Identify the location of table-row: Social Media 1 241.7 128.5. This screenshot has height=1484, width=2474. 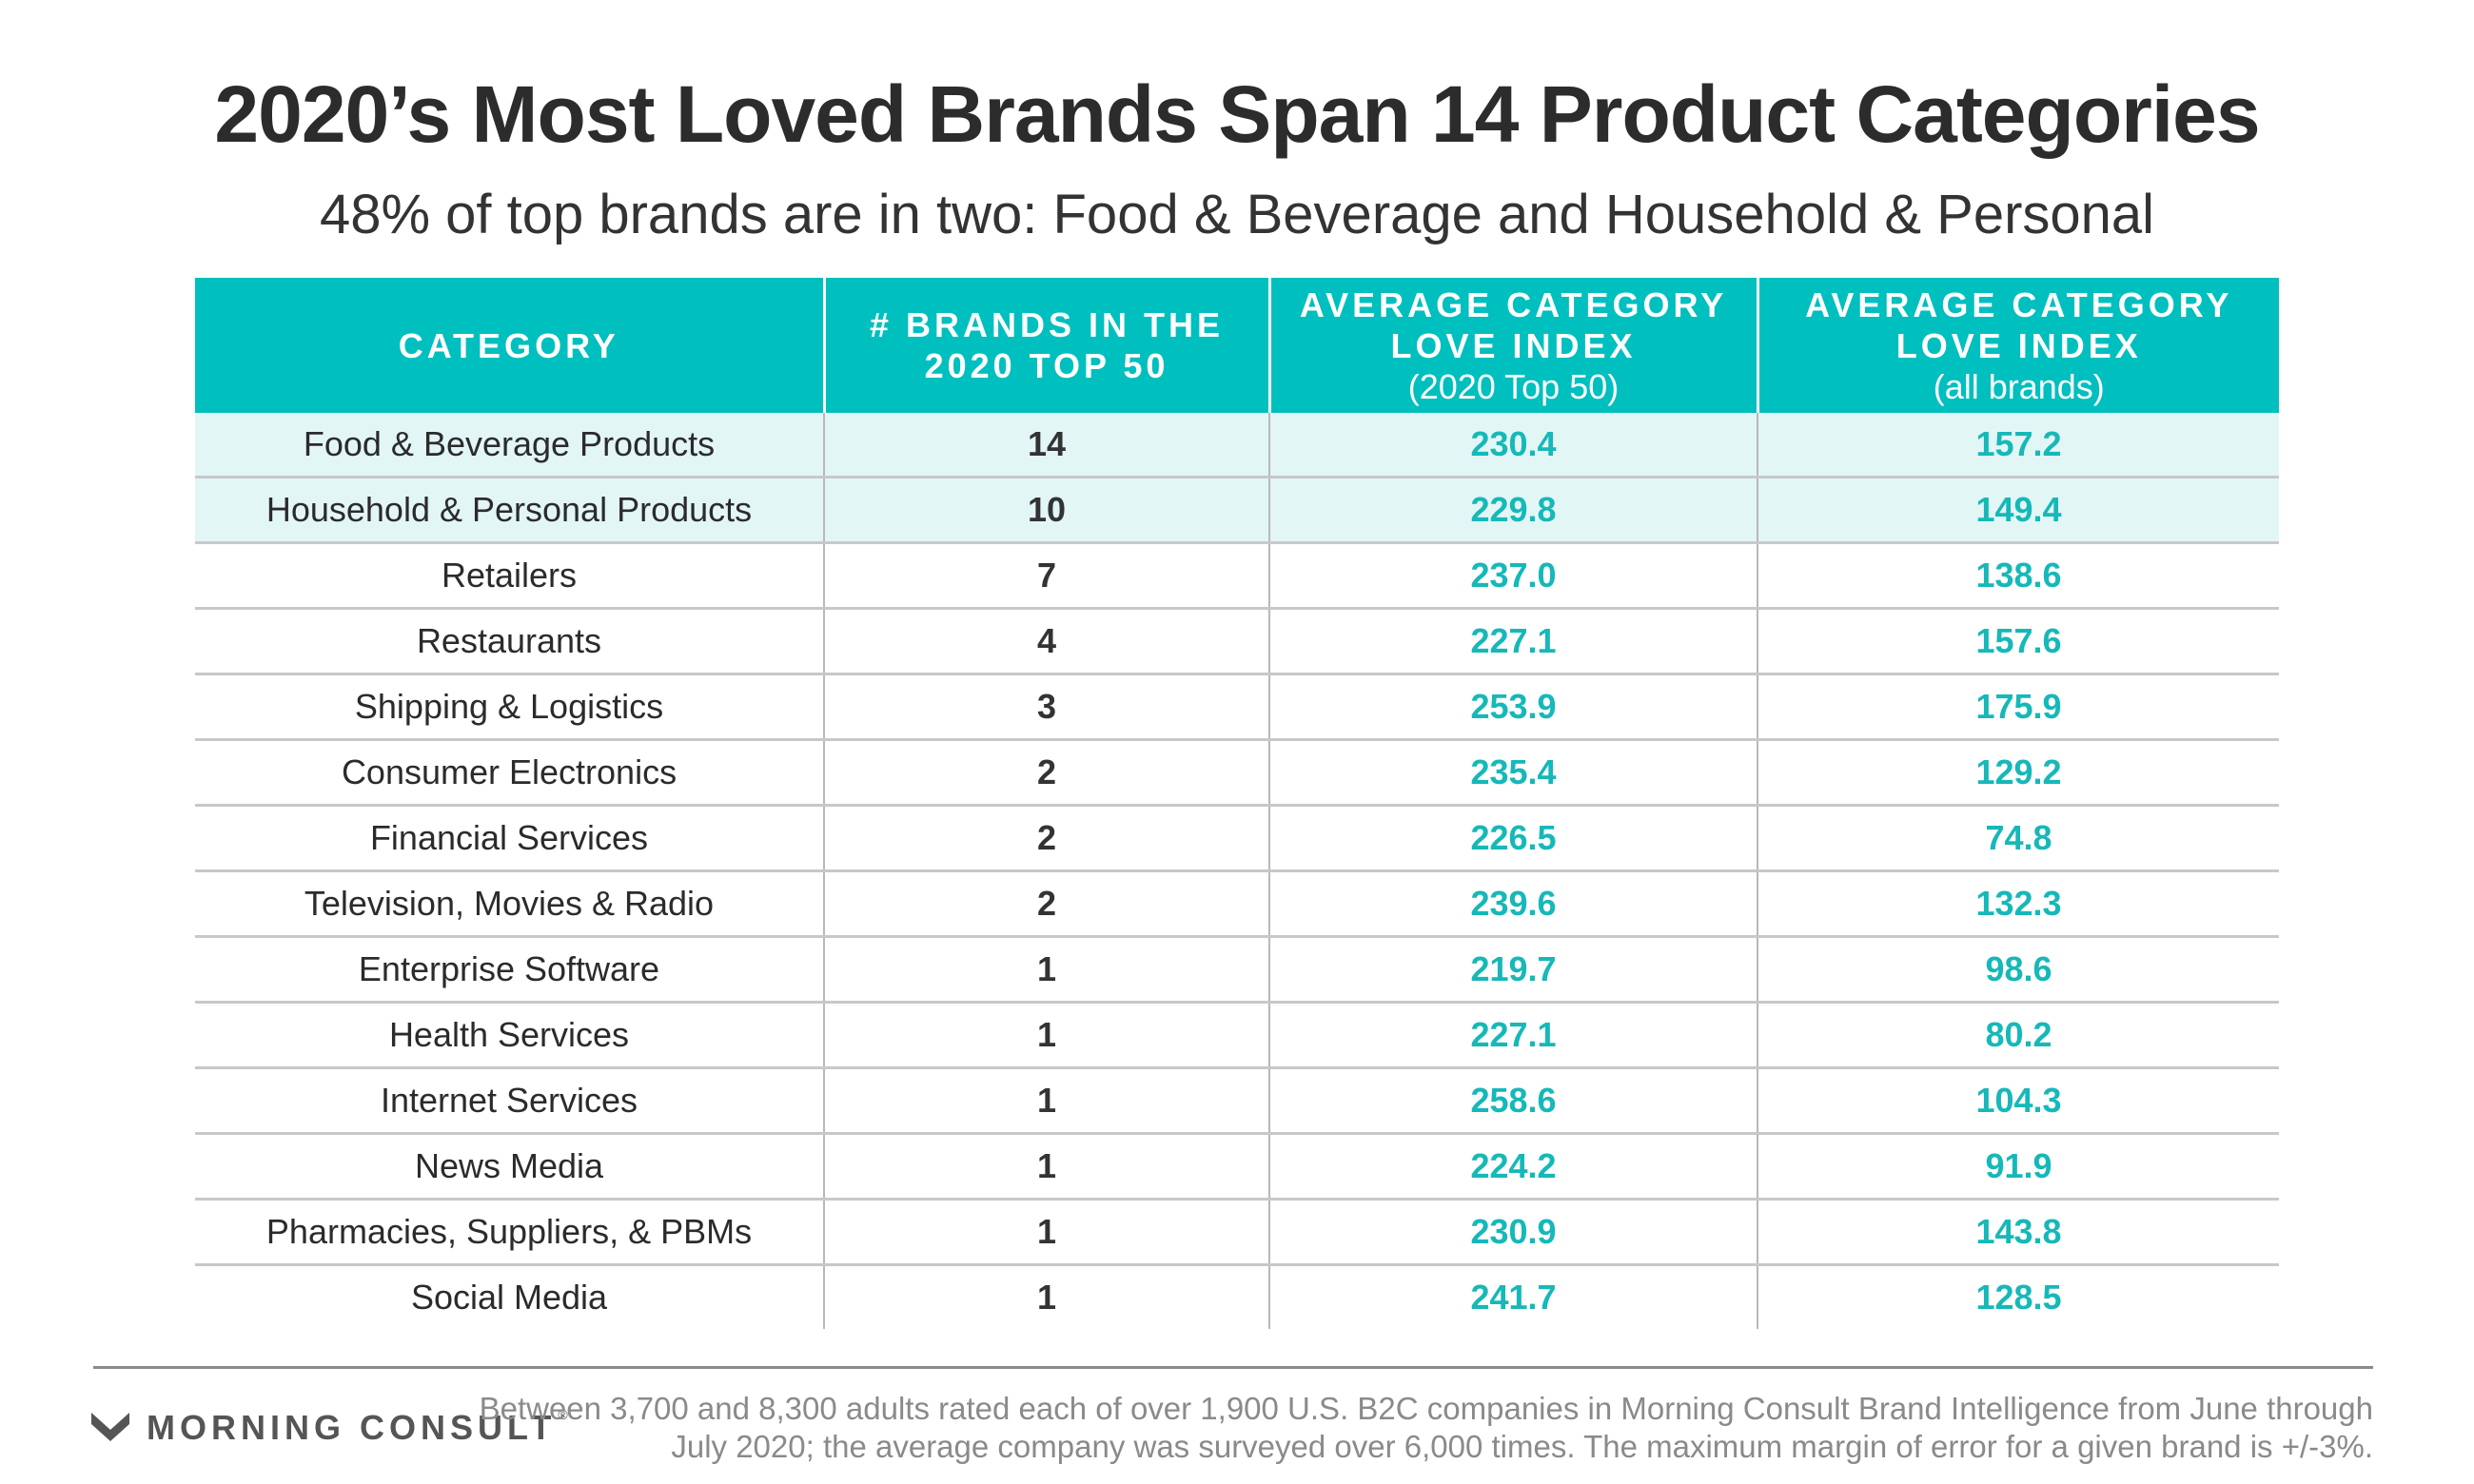
(1237, 1296).